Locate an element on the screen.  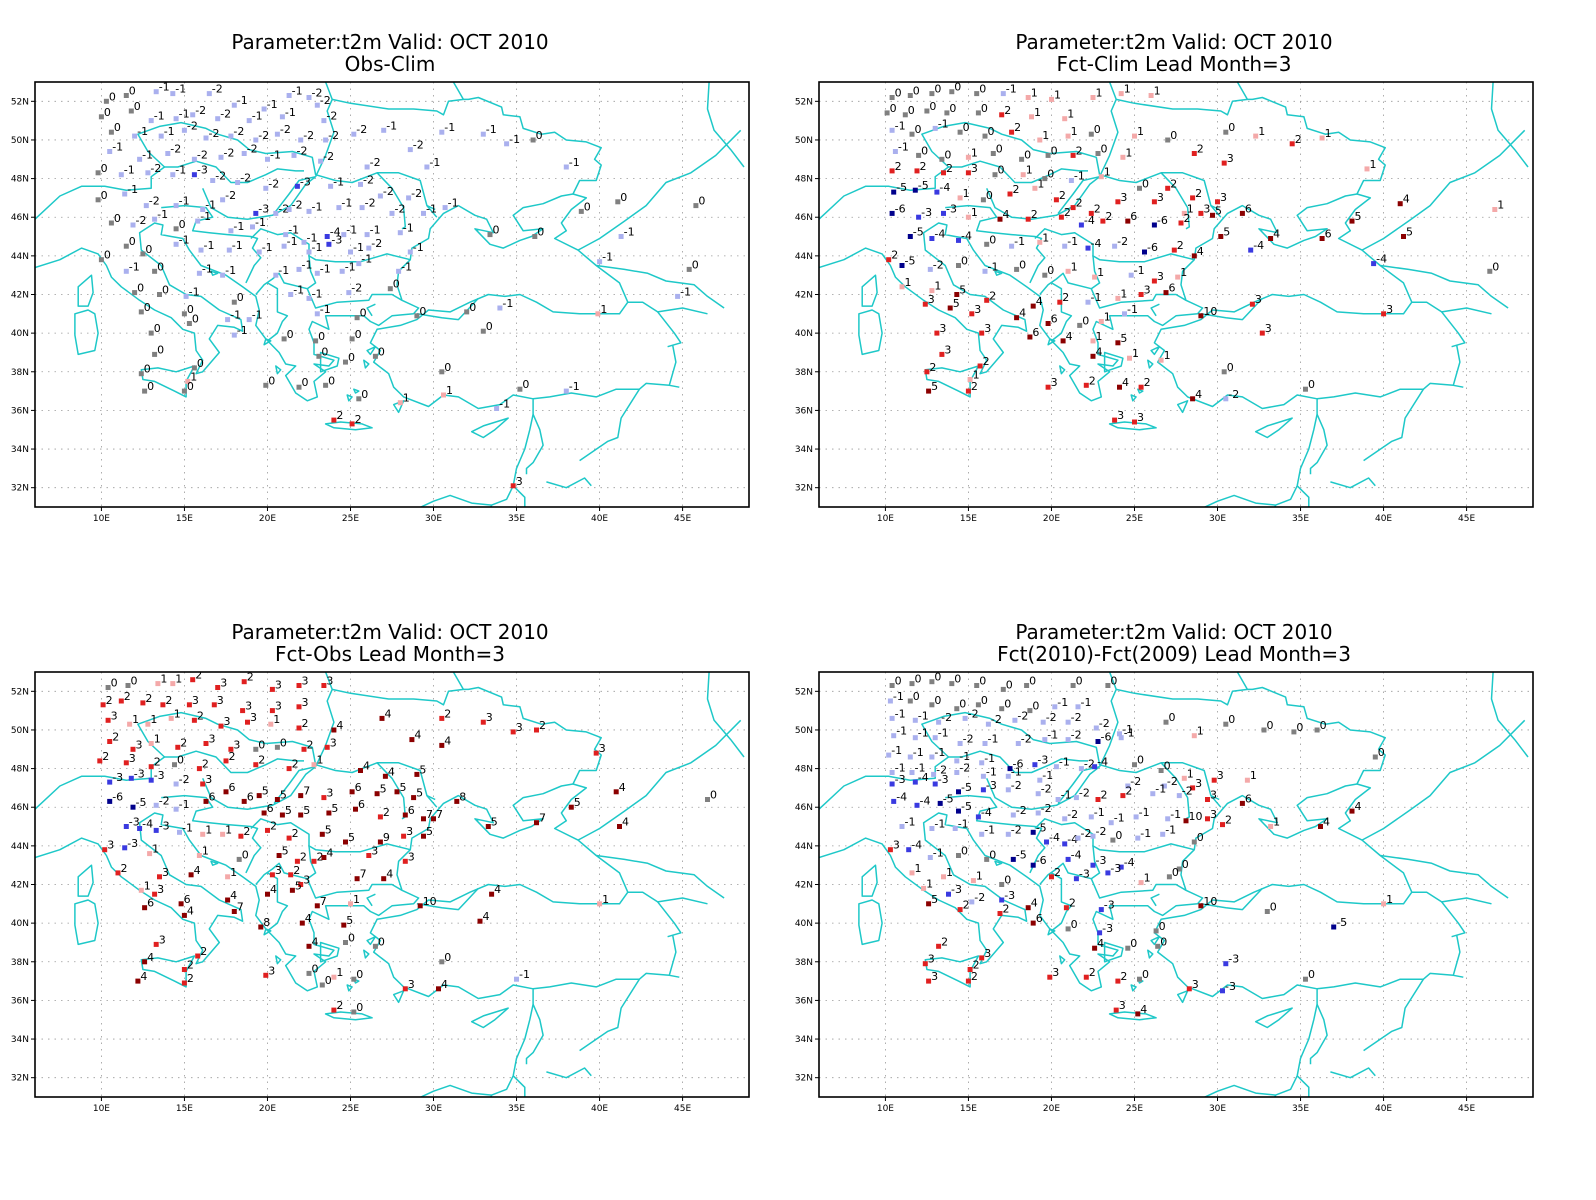
station-value: 3 is located at coordinates (931, 959).